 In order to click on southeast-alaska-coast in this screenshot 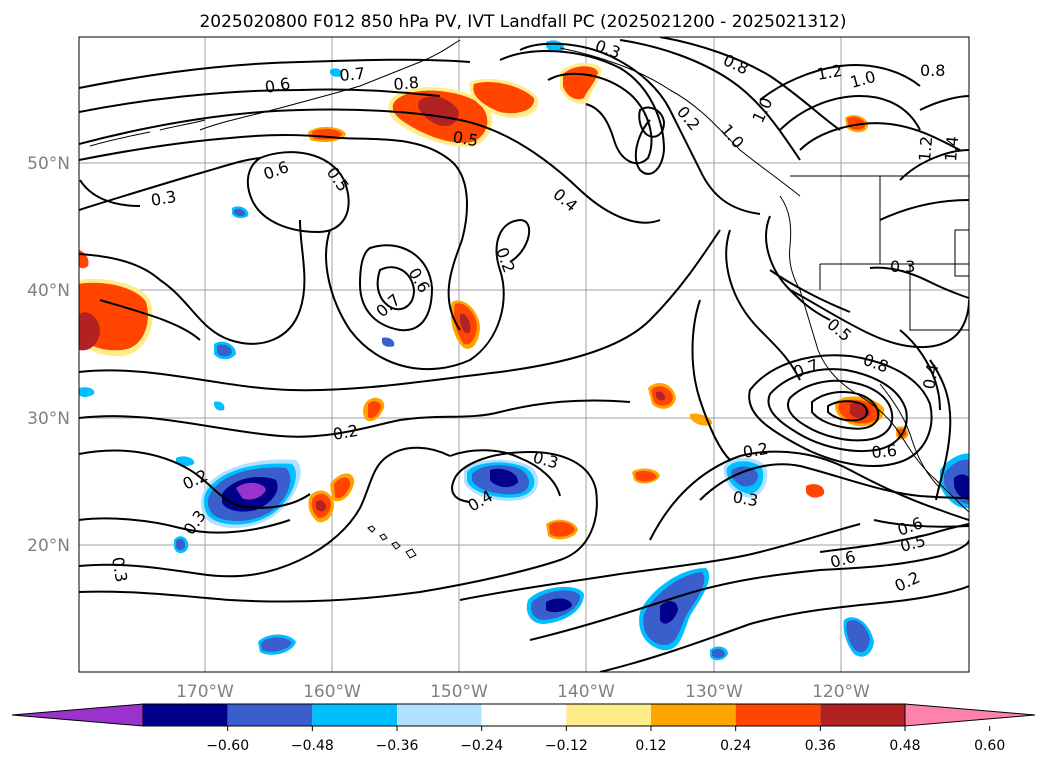, I will do `click(680, 122)`.